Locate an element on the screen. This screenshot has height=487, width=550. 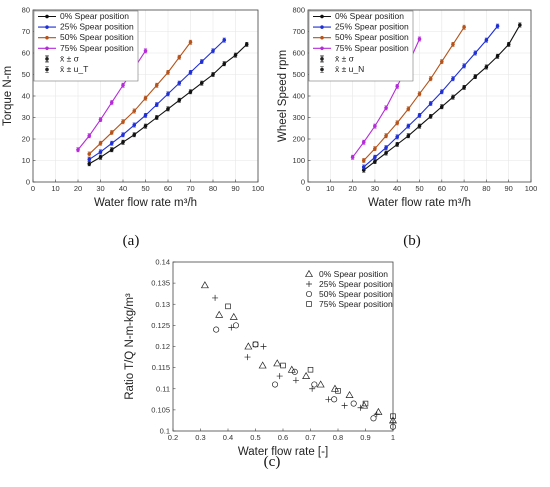
legend-entry: 50% Spear position is located at coordinates (349, 294).